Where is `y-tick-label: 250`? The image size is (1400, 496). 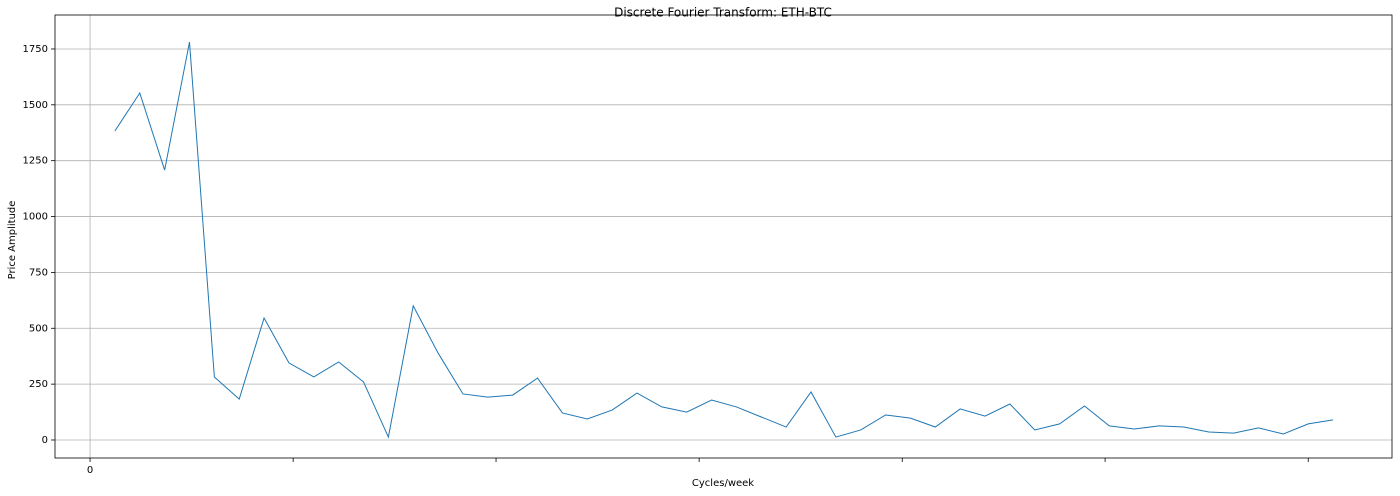 y-tick-label: 250 is located at coordinates (38, 384).